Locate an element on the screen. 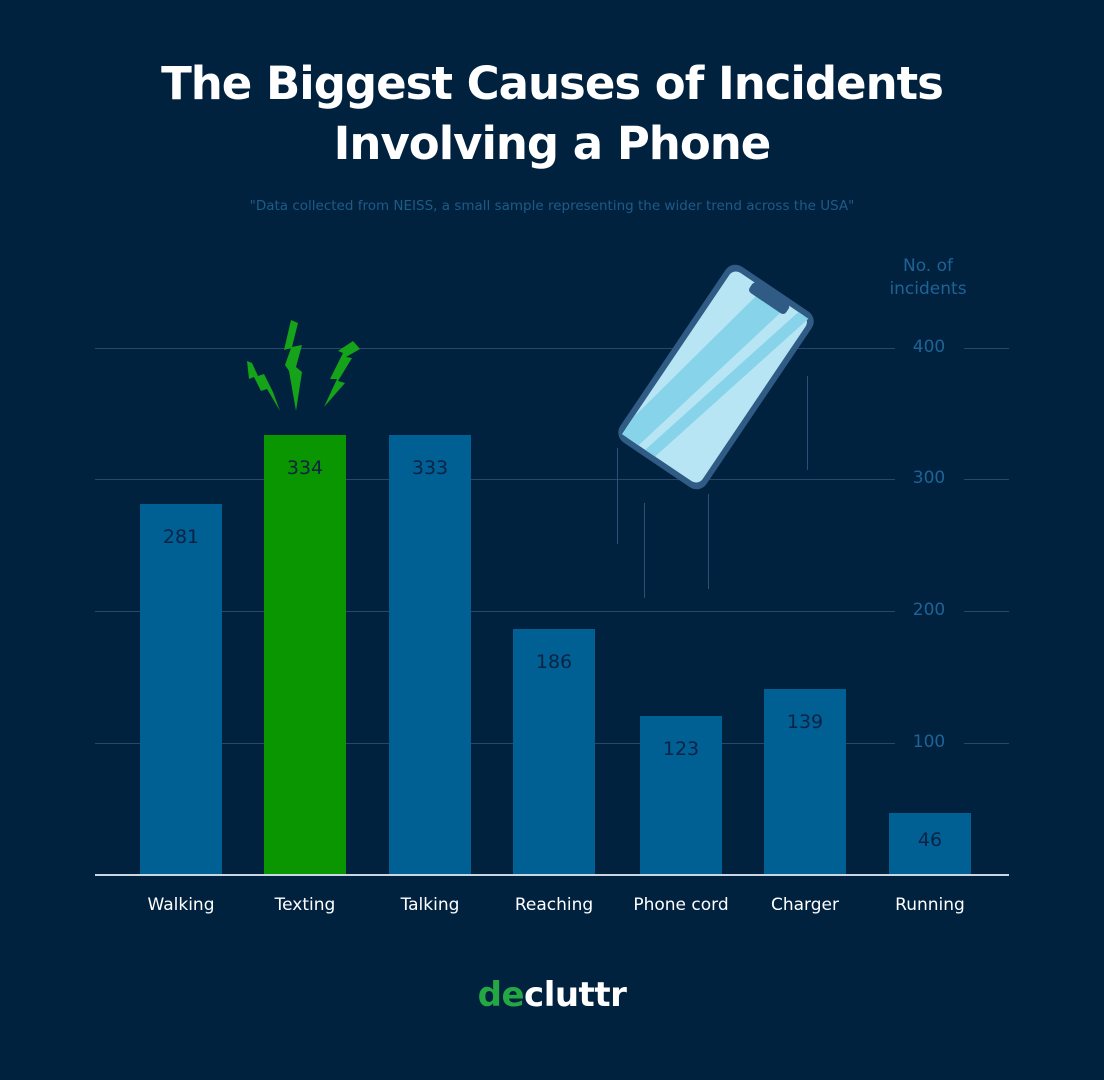 Image resolution: width=1104 pixels, height=1080 pixels. logo-part-de: de is located at coordinates (501, 995).